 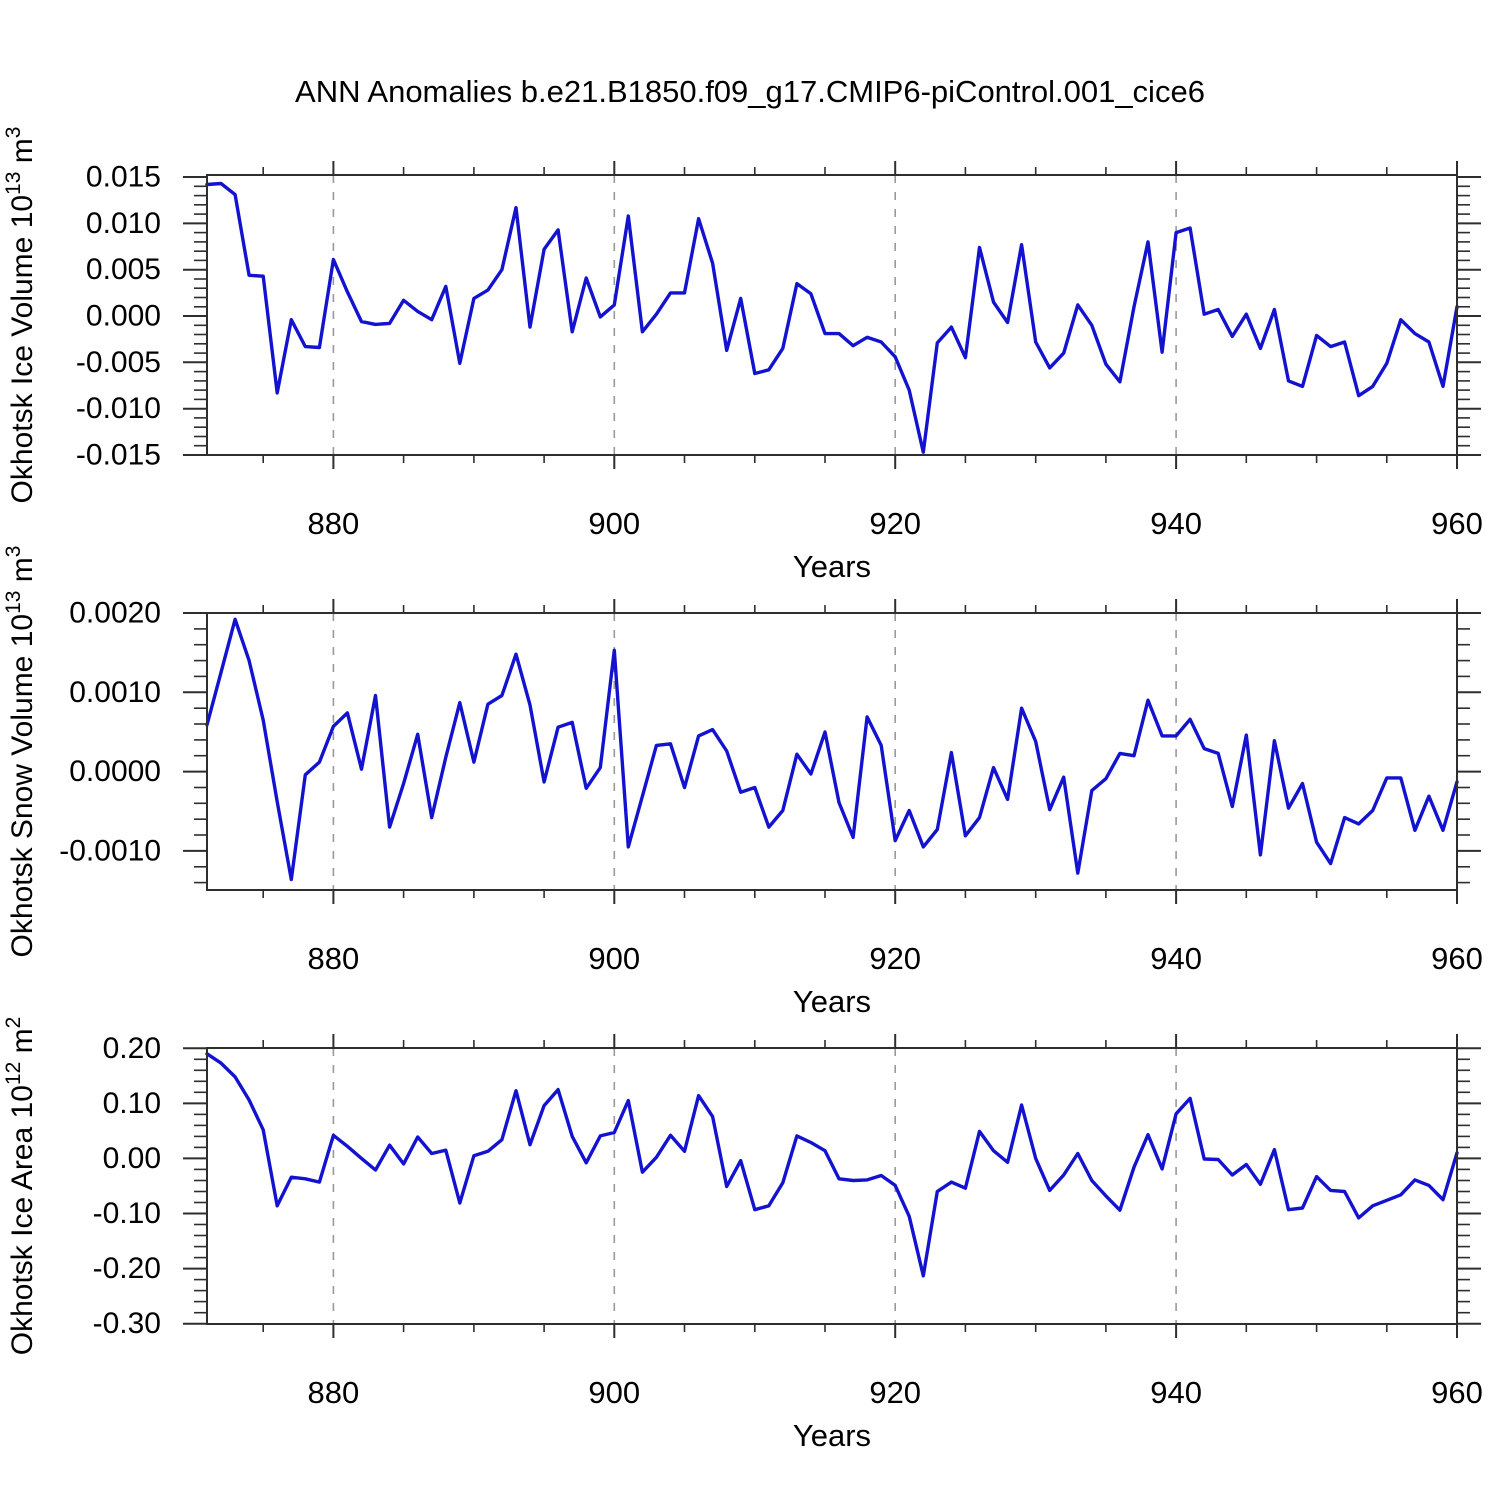 I want to click on y-tick-label: -0.20, so click(x=127, y=1268).